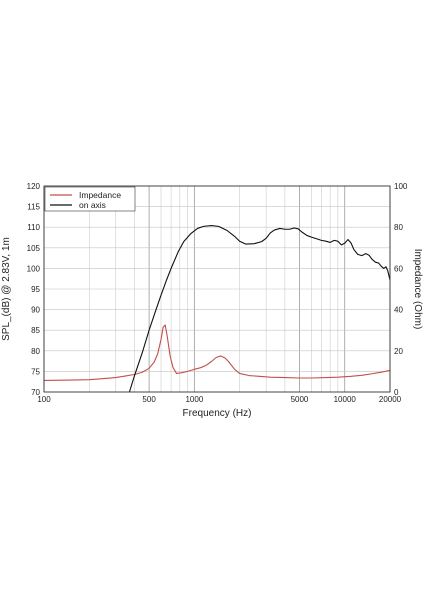 This screenshot has height=600, width=424. Describe the element at coordinates (34, 248) in the screenshot. I see `y-tick-label: 105` at that location.